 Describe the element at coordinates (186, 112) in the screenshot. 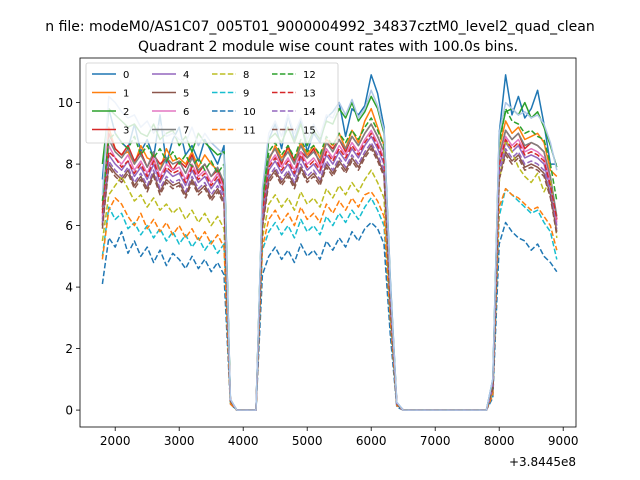

I see `legend-label: 6` at that location.